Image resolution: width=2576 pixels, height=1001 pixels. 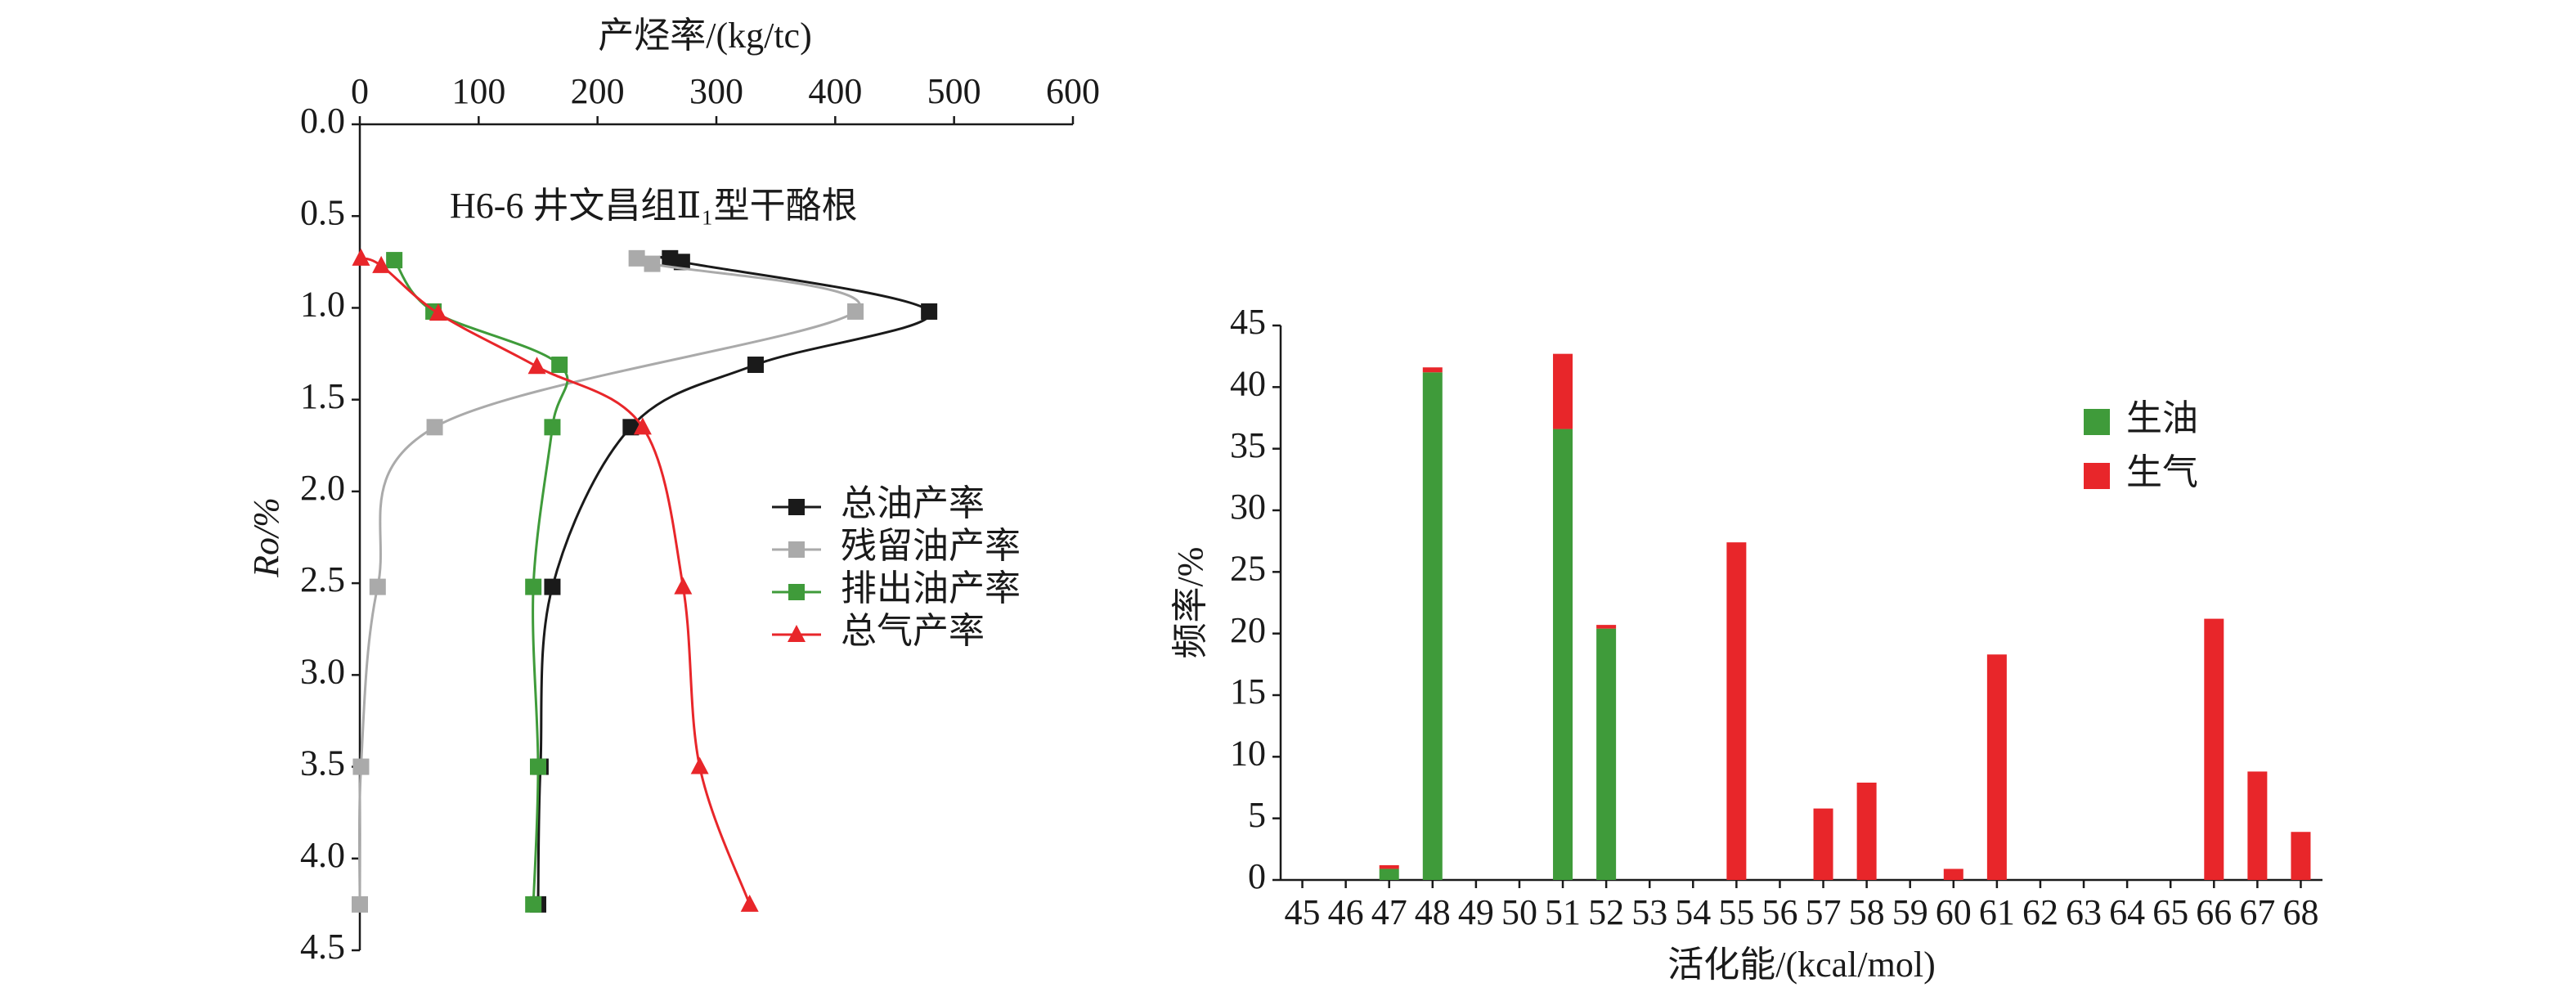 I want to click on x-tick-label: 61, so click(x=1997, y=912).